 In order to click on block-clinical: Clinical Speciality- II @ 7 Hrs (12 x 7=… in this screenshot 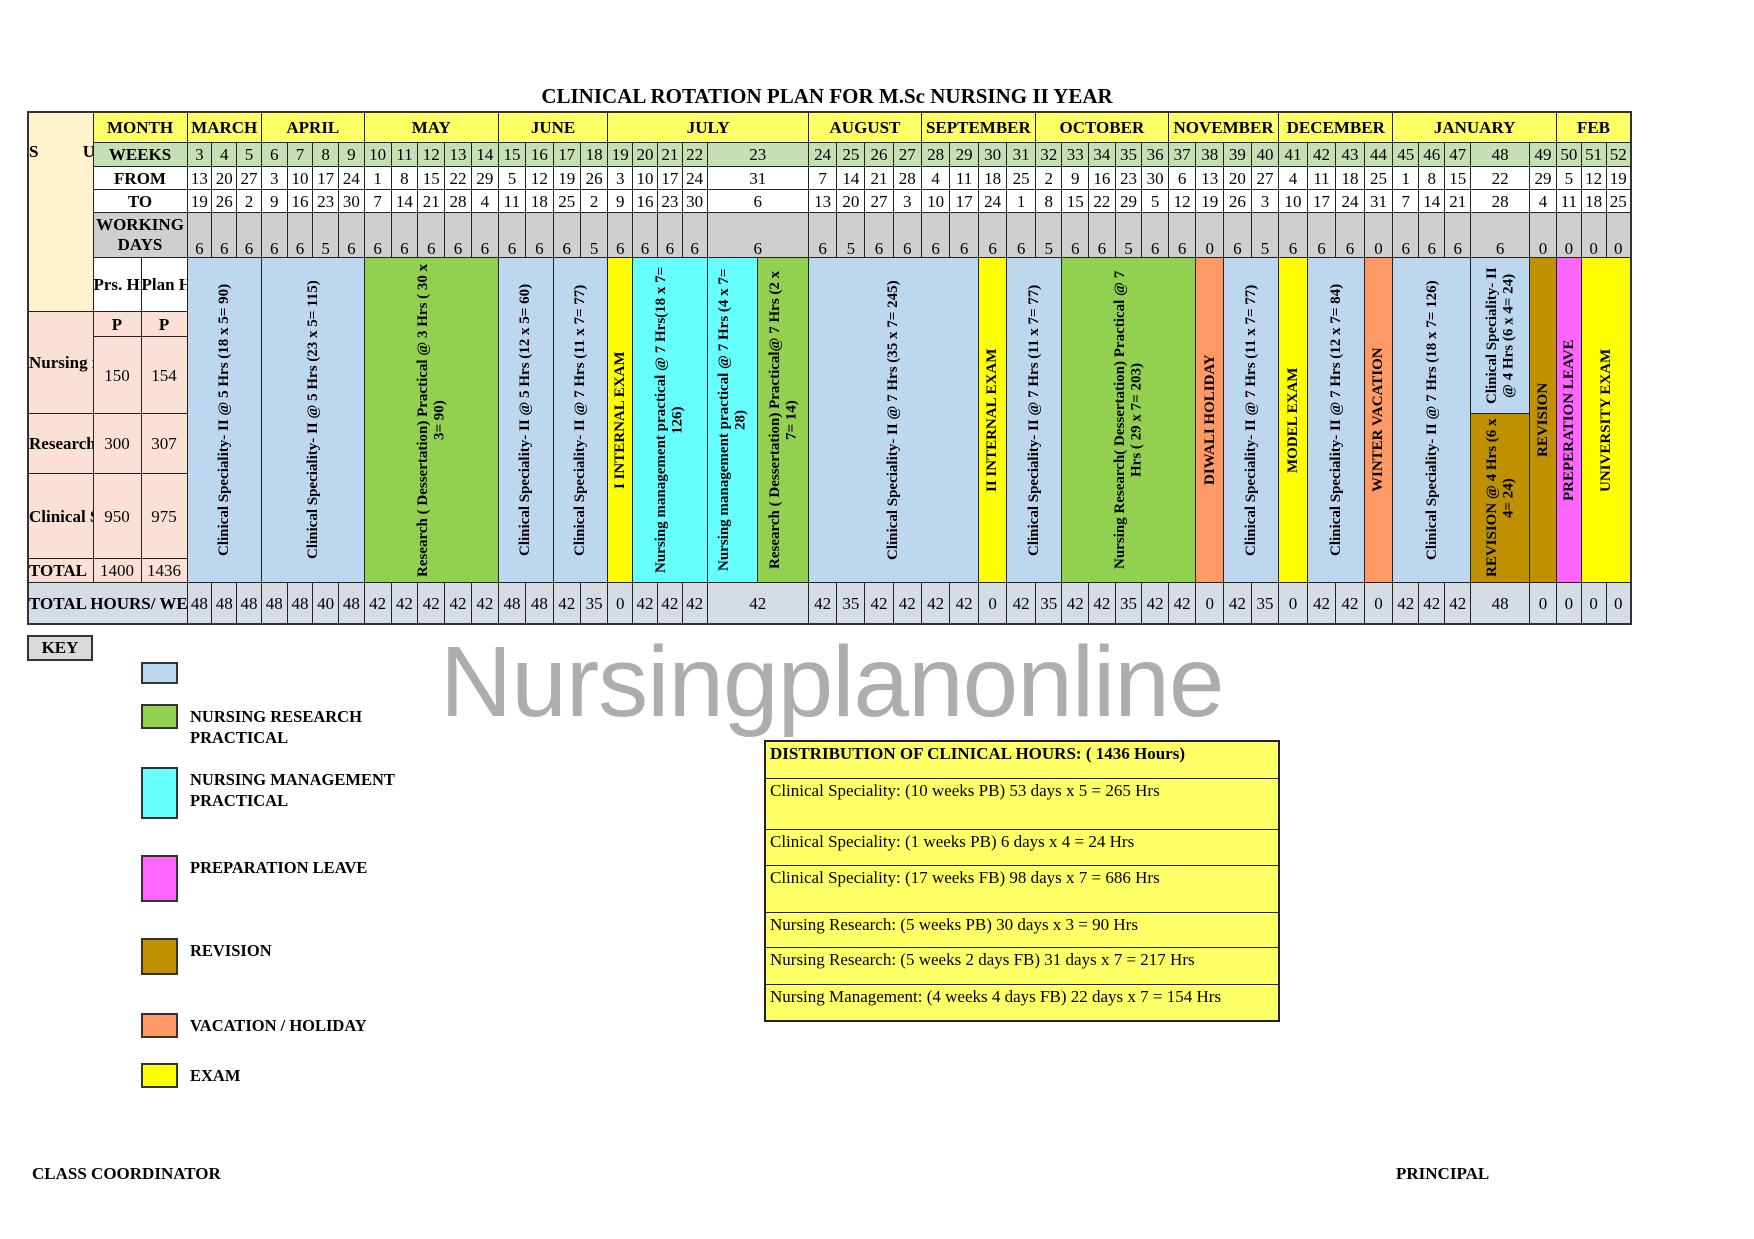, I will do `click(1335, 420)`.